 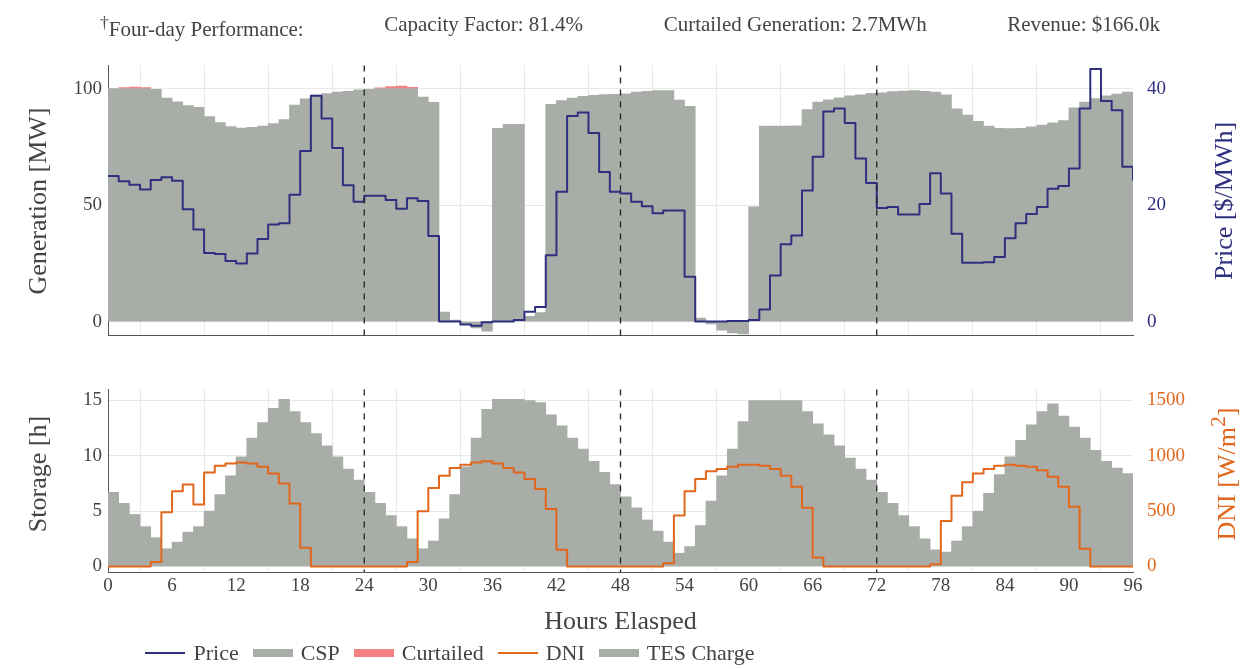 I want to click on y2-tick-label: 1000, so click(x=1166, y=454).